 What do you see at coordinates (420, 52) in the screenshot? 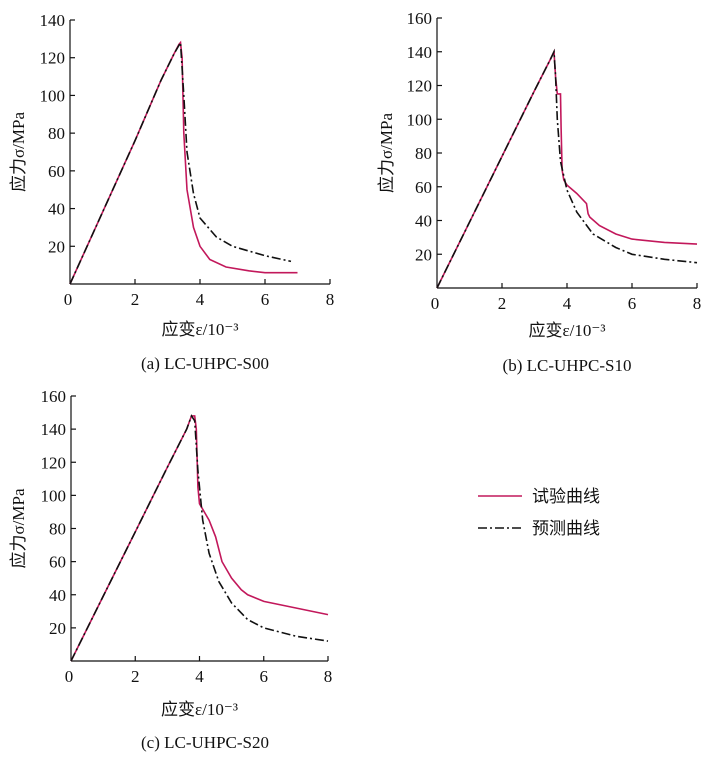
I see `y-tick-label-b: 140` at bounding box center [420, 52].